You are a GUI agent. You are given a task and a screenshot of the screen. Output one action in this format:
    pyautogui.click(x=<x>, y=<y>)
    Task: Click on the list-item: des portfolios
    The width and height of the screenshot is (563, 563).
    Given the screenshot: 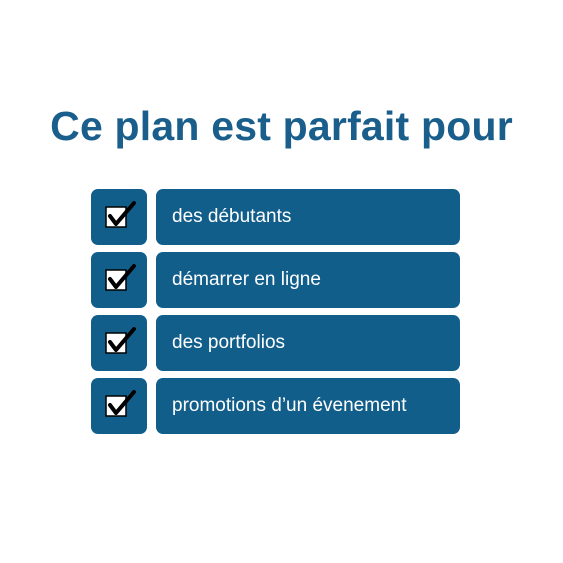 What is the action you would take?
    pyautogui.click(x=275, y=343)
    